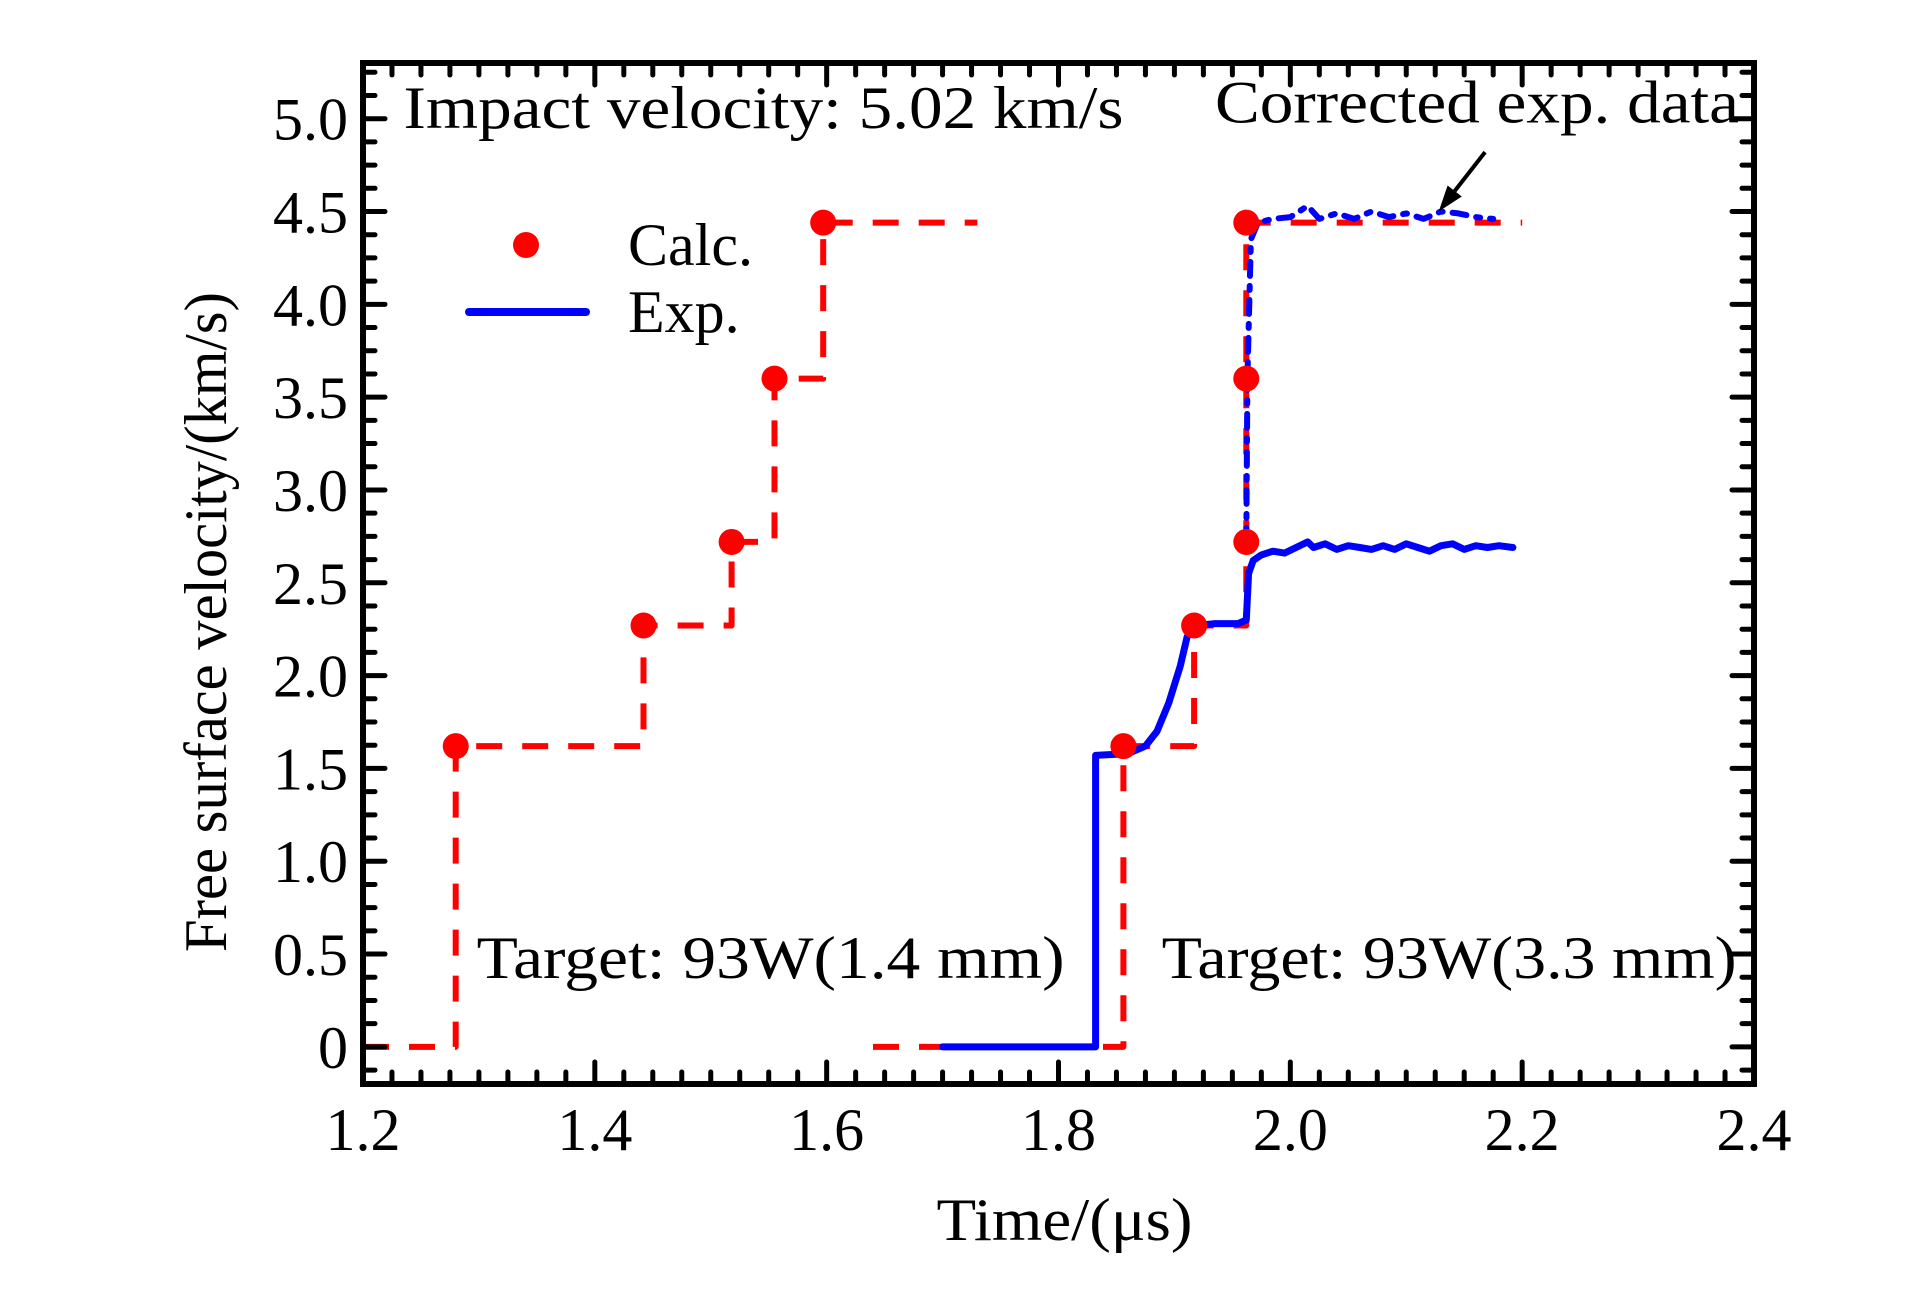 The width and height of the screenshot is (1923, 1299). Describe the element at coordinates (1754, 1130) in the screenshot. I see `x-tick-label: 2.4` at that location.